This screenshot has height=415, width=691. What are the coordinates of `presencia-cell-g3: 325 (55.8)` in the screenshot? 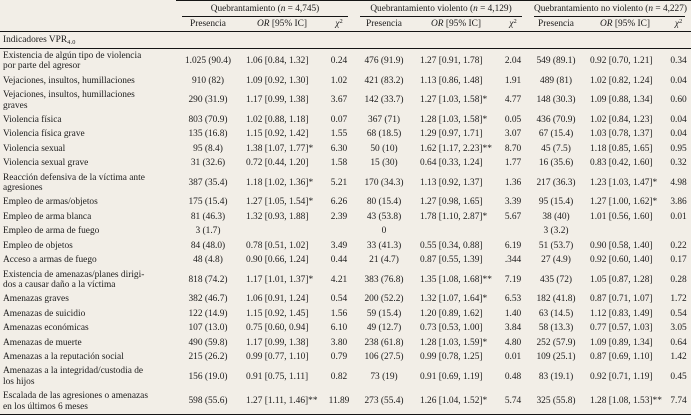 It's located at (556, 401).